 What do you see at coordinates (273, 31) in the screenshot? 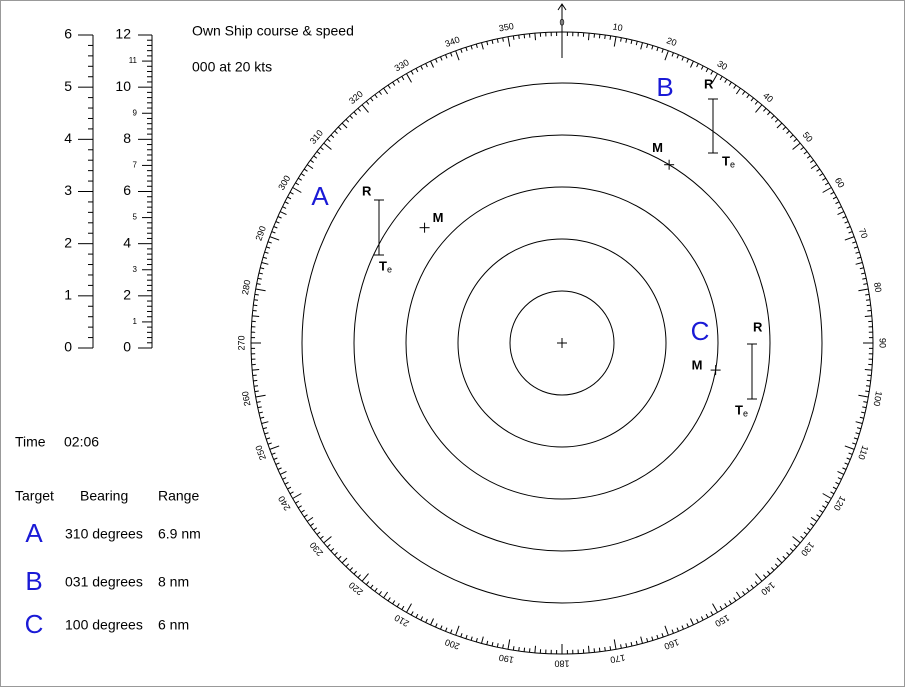
I see `own-ship-title: Own Ship course & speed` at bounding box center [273, 31].